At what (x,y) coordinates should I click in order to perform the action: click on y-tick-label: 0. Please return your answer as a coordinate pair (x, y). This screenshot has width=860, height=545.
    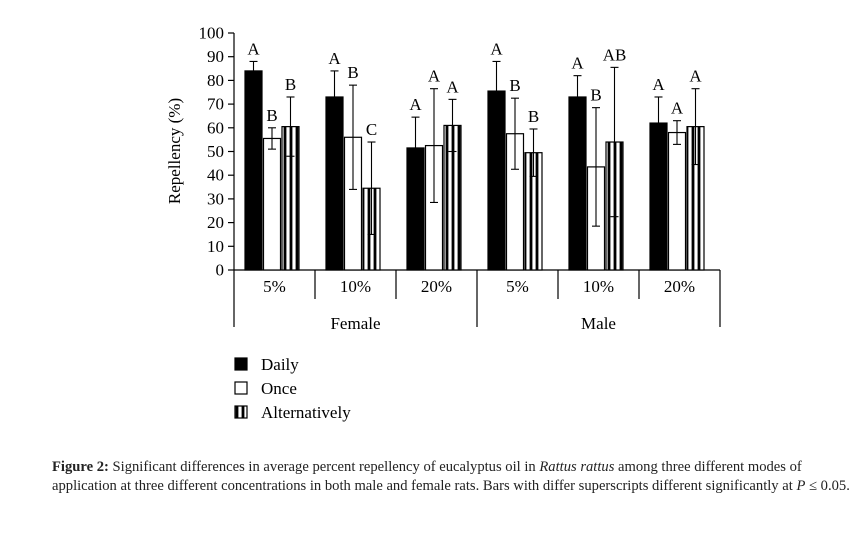
    Looking at the image, I should click on (220, 270).